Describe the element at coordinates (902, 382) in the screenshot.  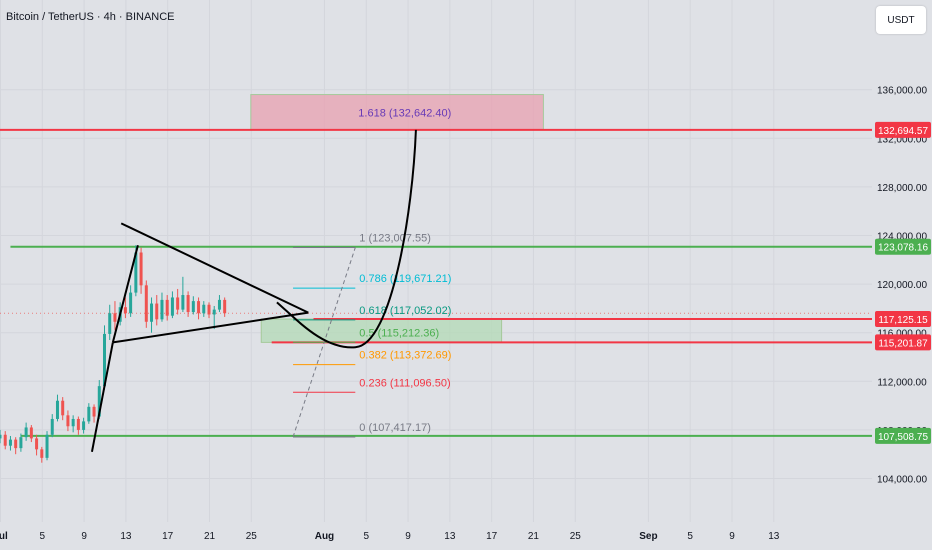
I see `y-tick-label: 112,000.00` at that location.